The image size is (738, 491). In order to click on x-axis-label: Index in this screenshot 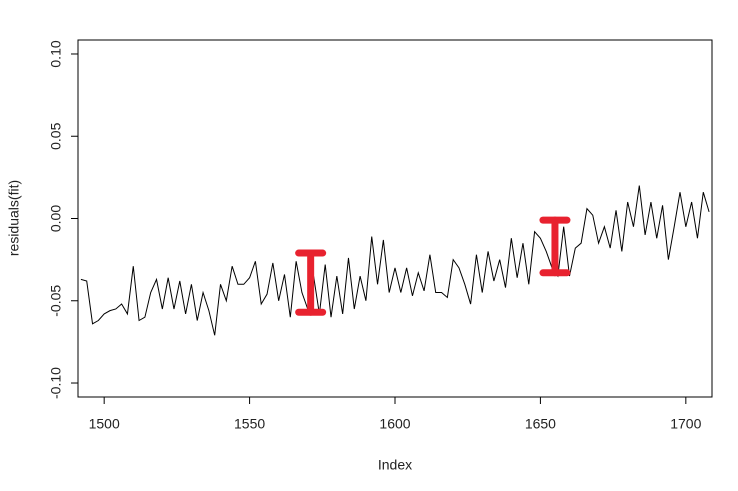, I will do `click(395, 465)`.